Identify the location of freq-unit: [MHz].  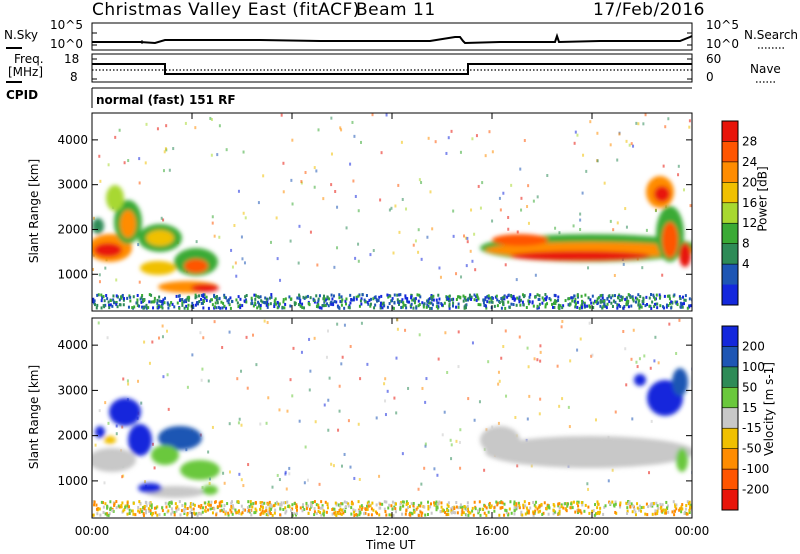
(26, 72).